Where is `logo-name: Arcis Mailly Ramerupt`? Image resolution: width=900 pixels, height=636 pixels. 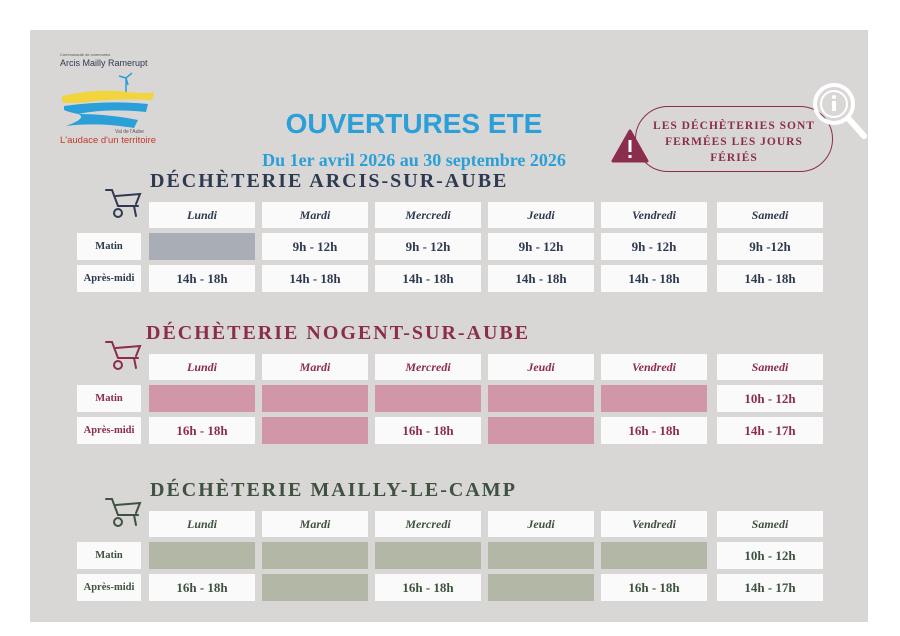
logo-name: Arcis Mailly Ramerupt is located at coordinates (104, 63).